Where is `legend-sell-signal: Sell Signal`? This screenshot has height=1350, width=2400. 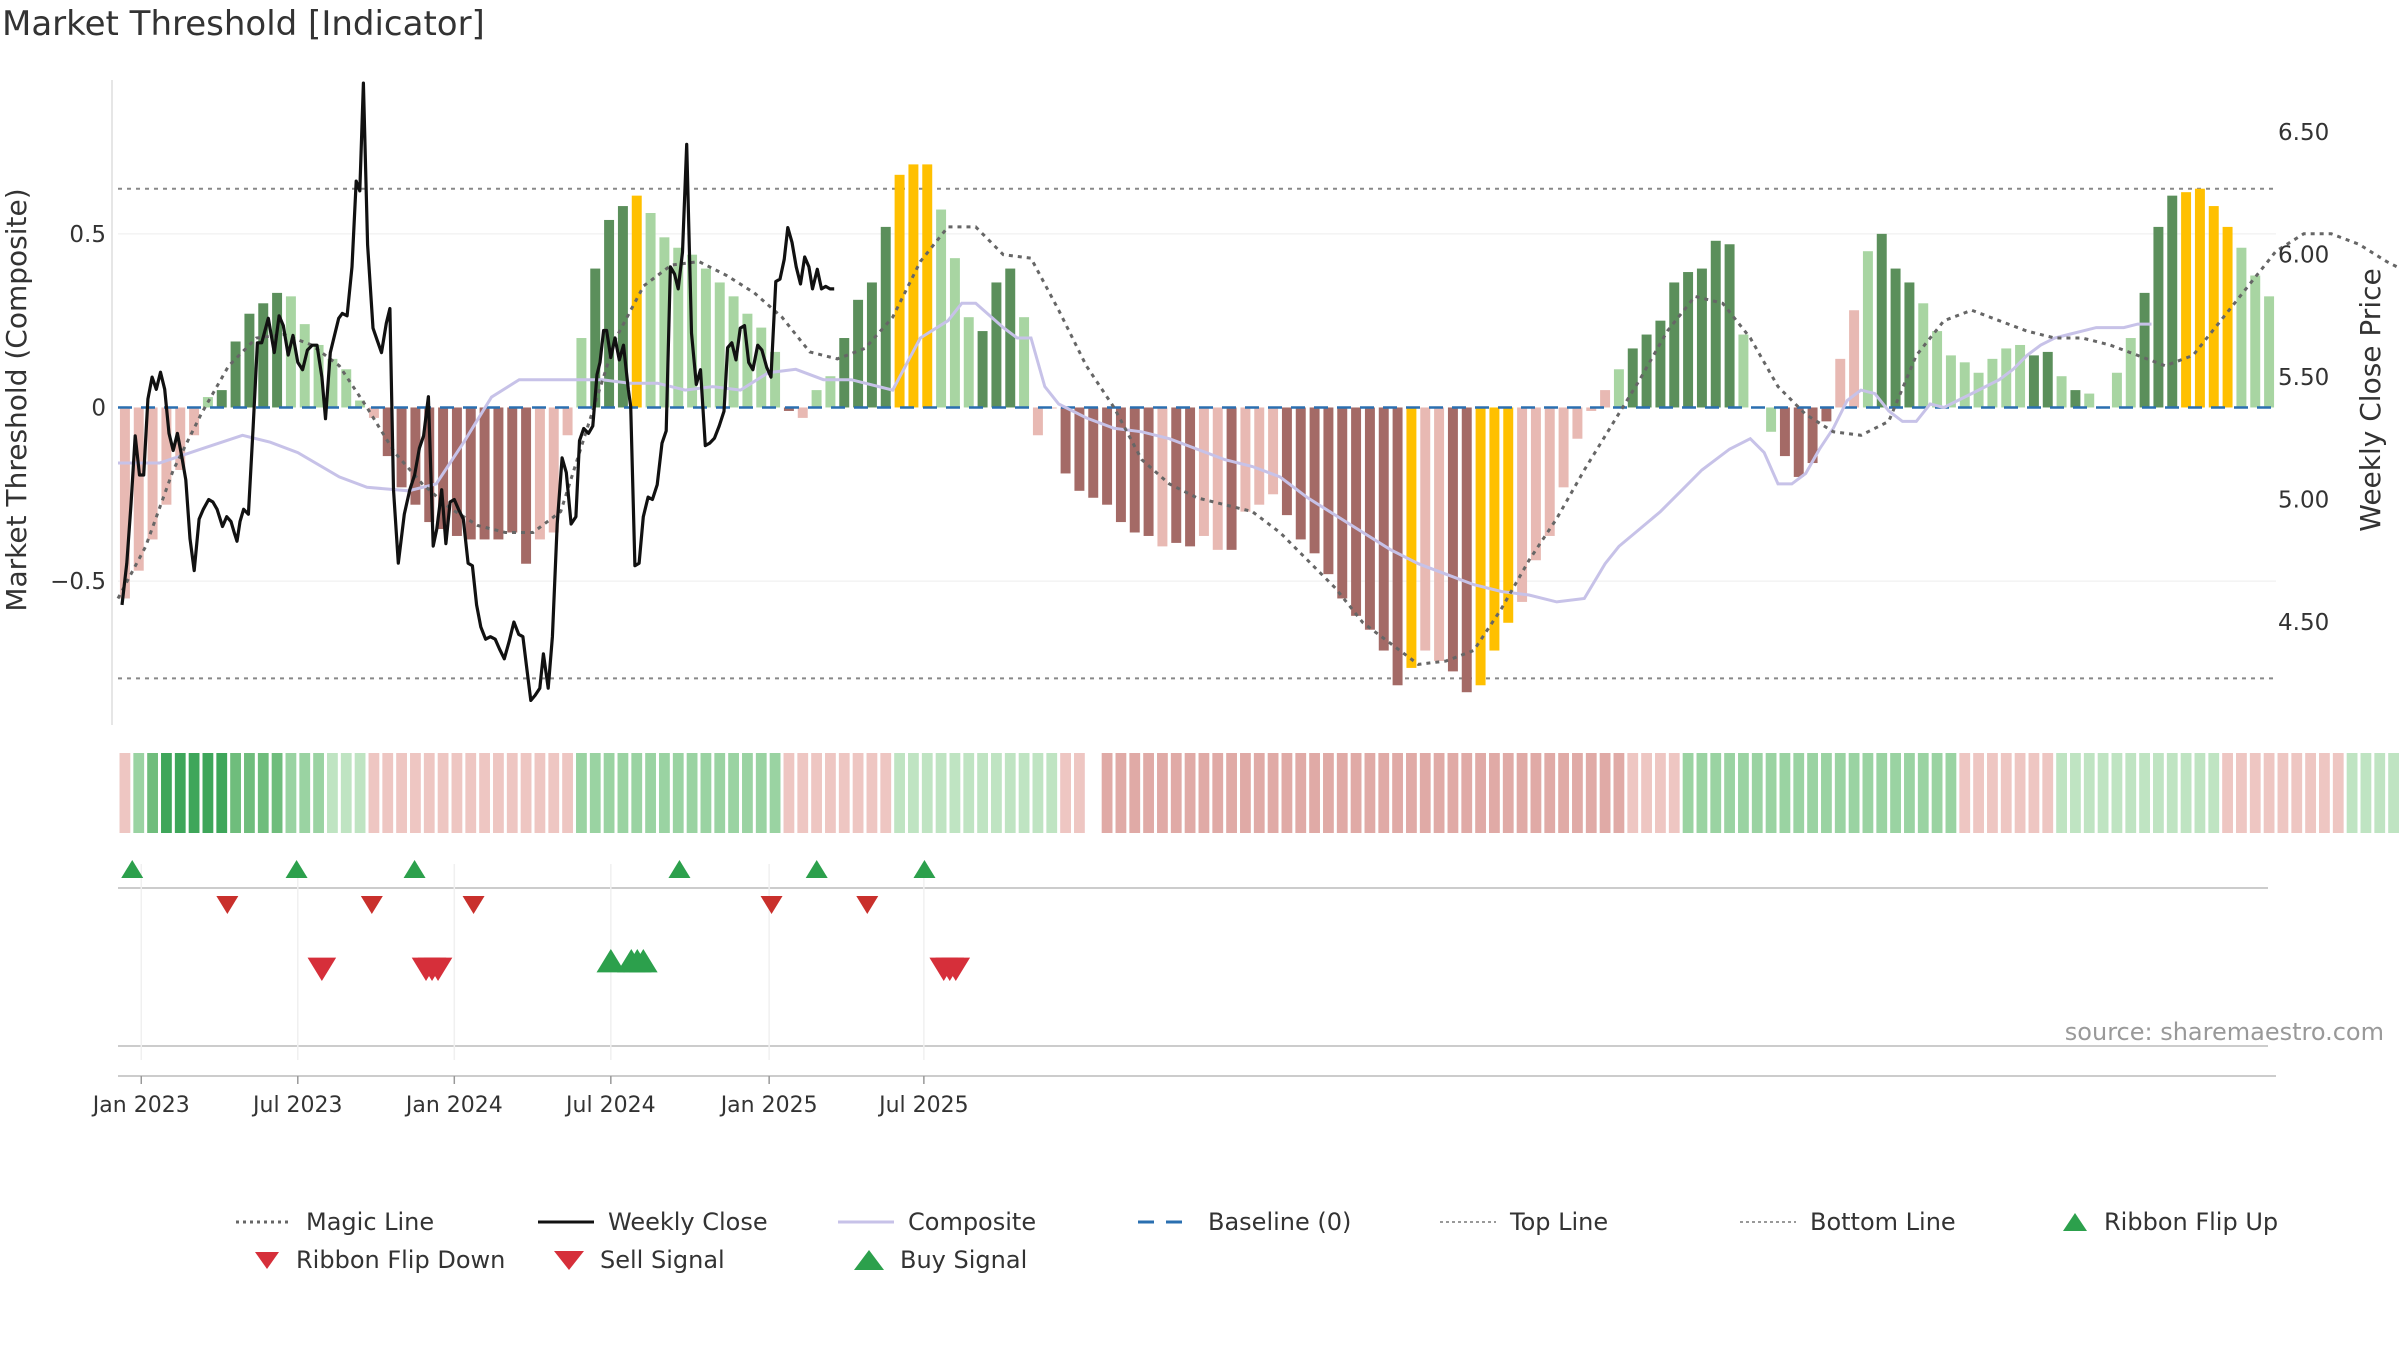
legend-sell-signal: Sell Signal is located at coordinates (638, 1260).